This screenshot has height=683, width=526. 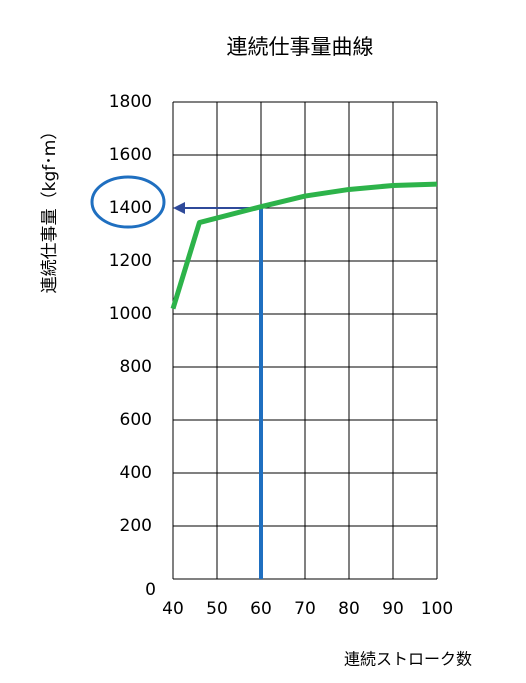 I want to click on x-tick-label: 90, so click(x=393, y=609).